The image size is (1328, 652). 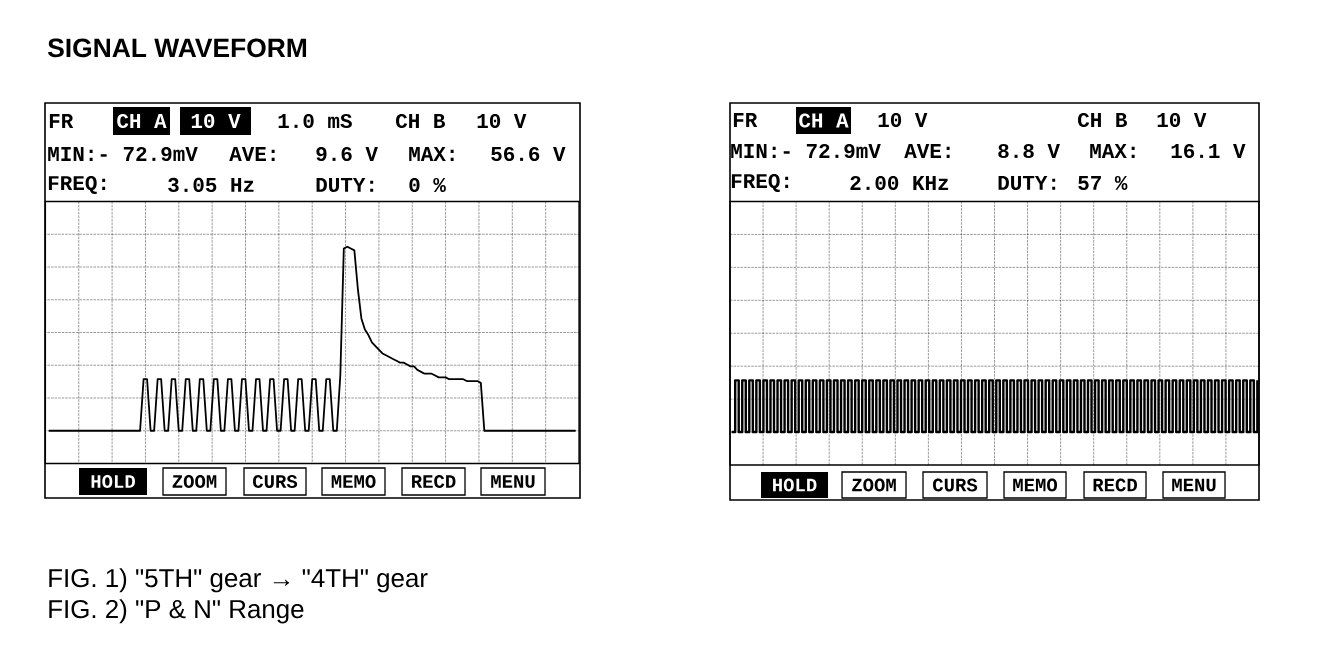 What do you see at coordinates (1029, 151) in the screenshot?
I see `text: 8.8 V` at bounding box center [1029, 151].